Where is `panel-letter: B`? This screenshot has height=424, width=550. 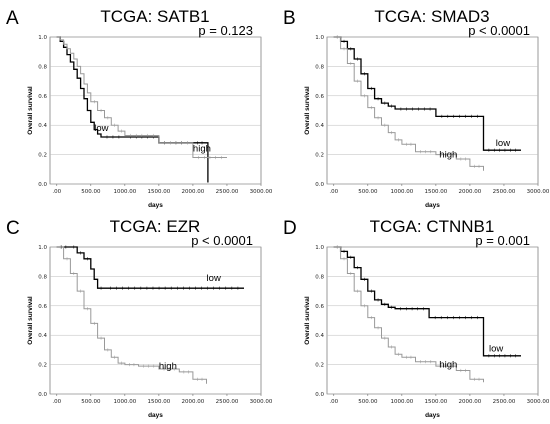 panel-letter: B is located at coordinates (289, 18).